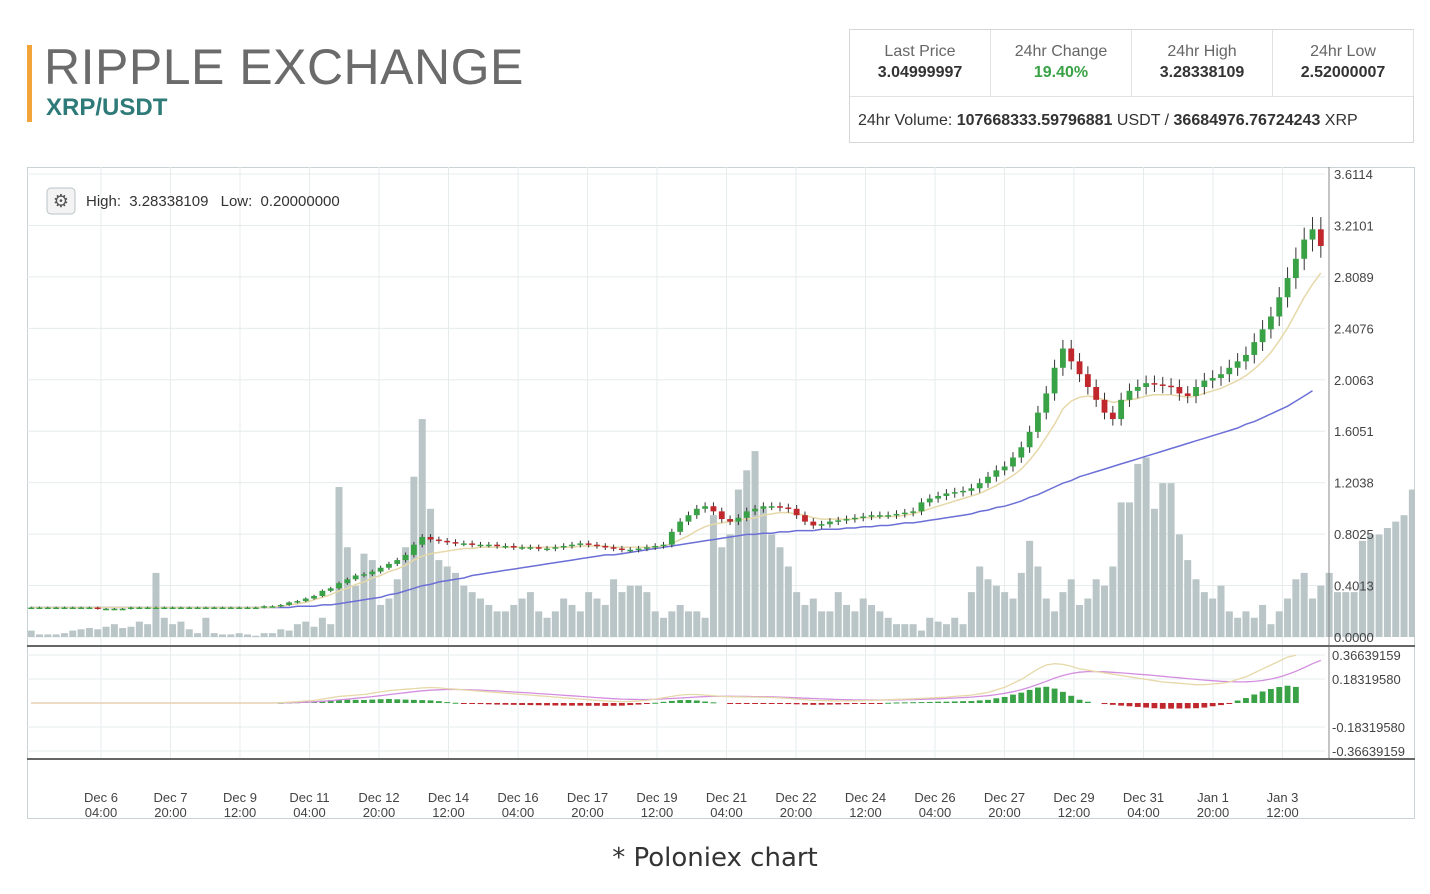 The height and width of the screenshot is (894, 1430). I want to click on time-tick-day: Dec 31, so click(1143, 797).